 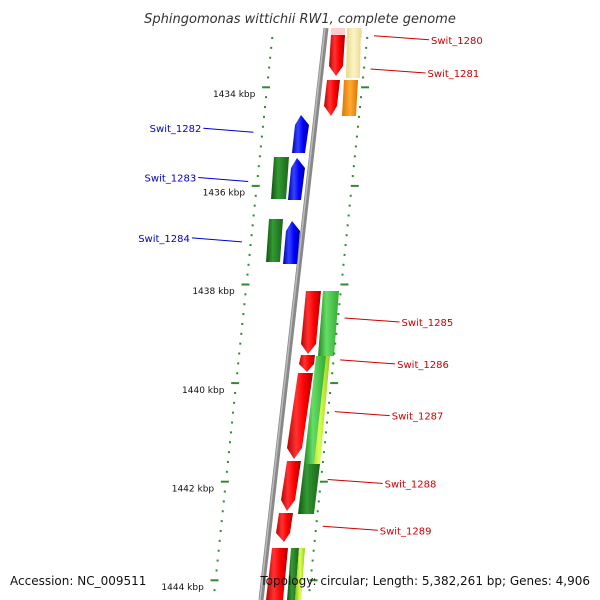 I want to click on gene-label-swit-1282: Swit_1282, so click(x=176, y=129).